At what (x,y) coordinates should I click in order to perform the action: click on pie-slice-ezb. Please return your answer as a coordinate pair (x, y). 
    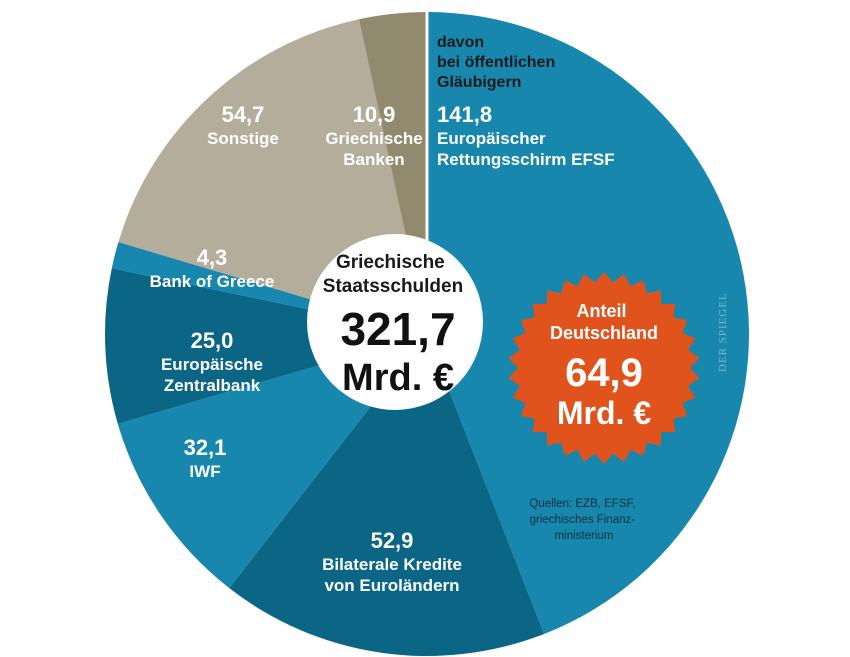
    Looking at the image, I should click on (266, 346).